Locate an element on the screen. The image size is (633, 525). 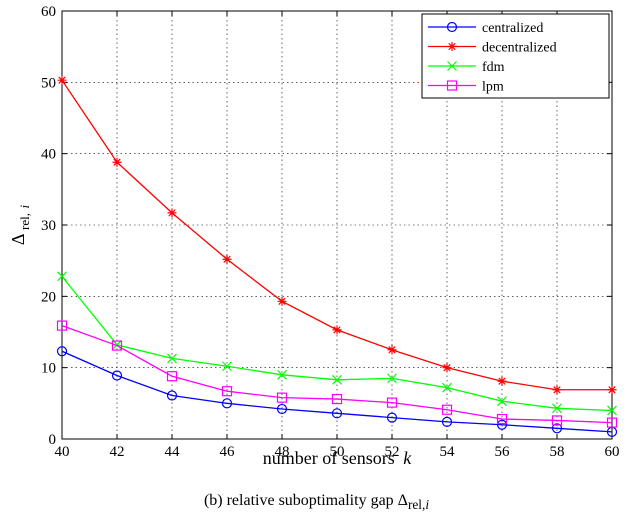
figure-caption: (b) relative suboptimality gap Δrel,i is located at coordinates (316, 502).